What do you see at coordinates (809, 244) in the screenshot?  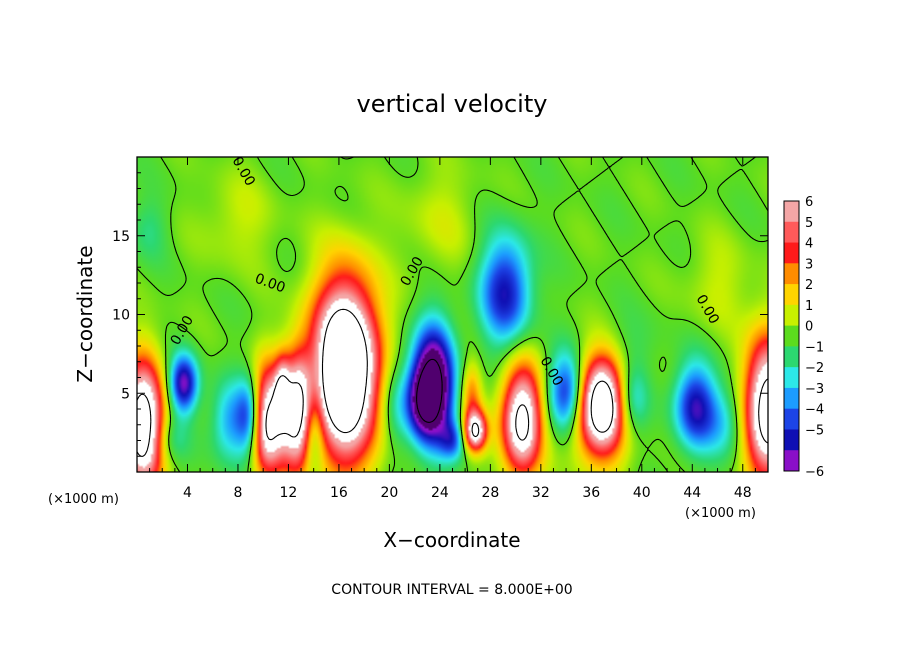 I see `colorbar-label: 4` at bounding box center [809, 244].